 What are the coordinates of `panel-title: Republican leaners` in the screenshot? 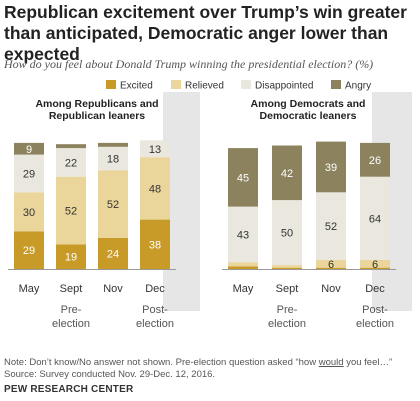 It's located at (97, 116).